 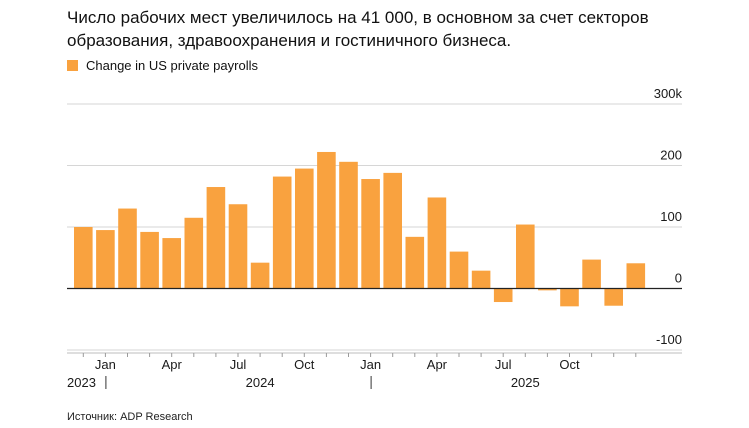 What do you see at coordinates (678, 278) in the screenshot?
I see `y-tick-label: 0` at bounding box center [678, 278].